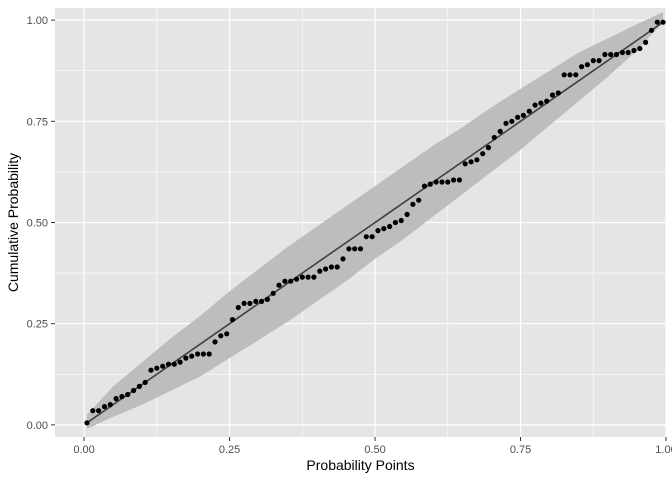 The width and height of the screenshot is (672, 480). I want to click on x-tick-label: 0.25, so click(229, 450).